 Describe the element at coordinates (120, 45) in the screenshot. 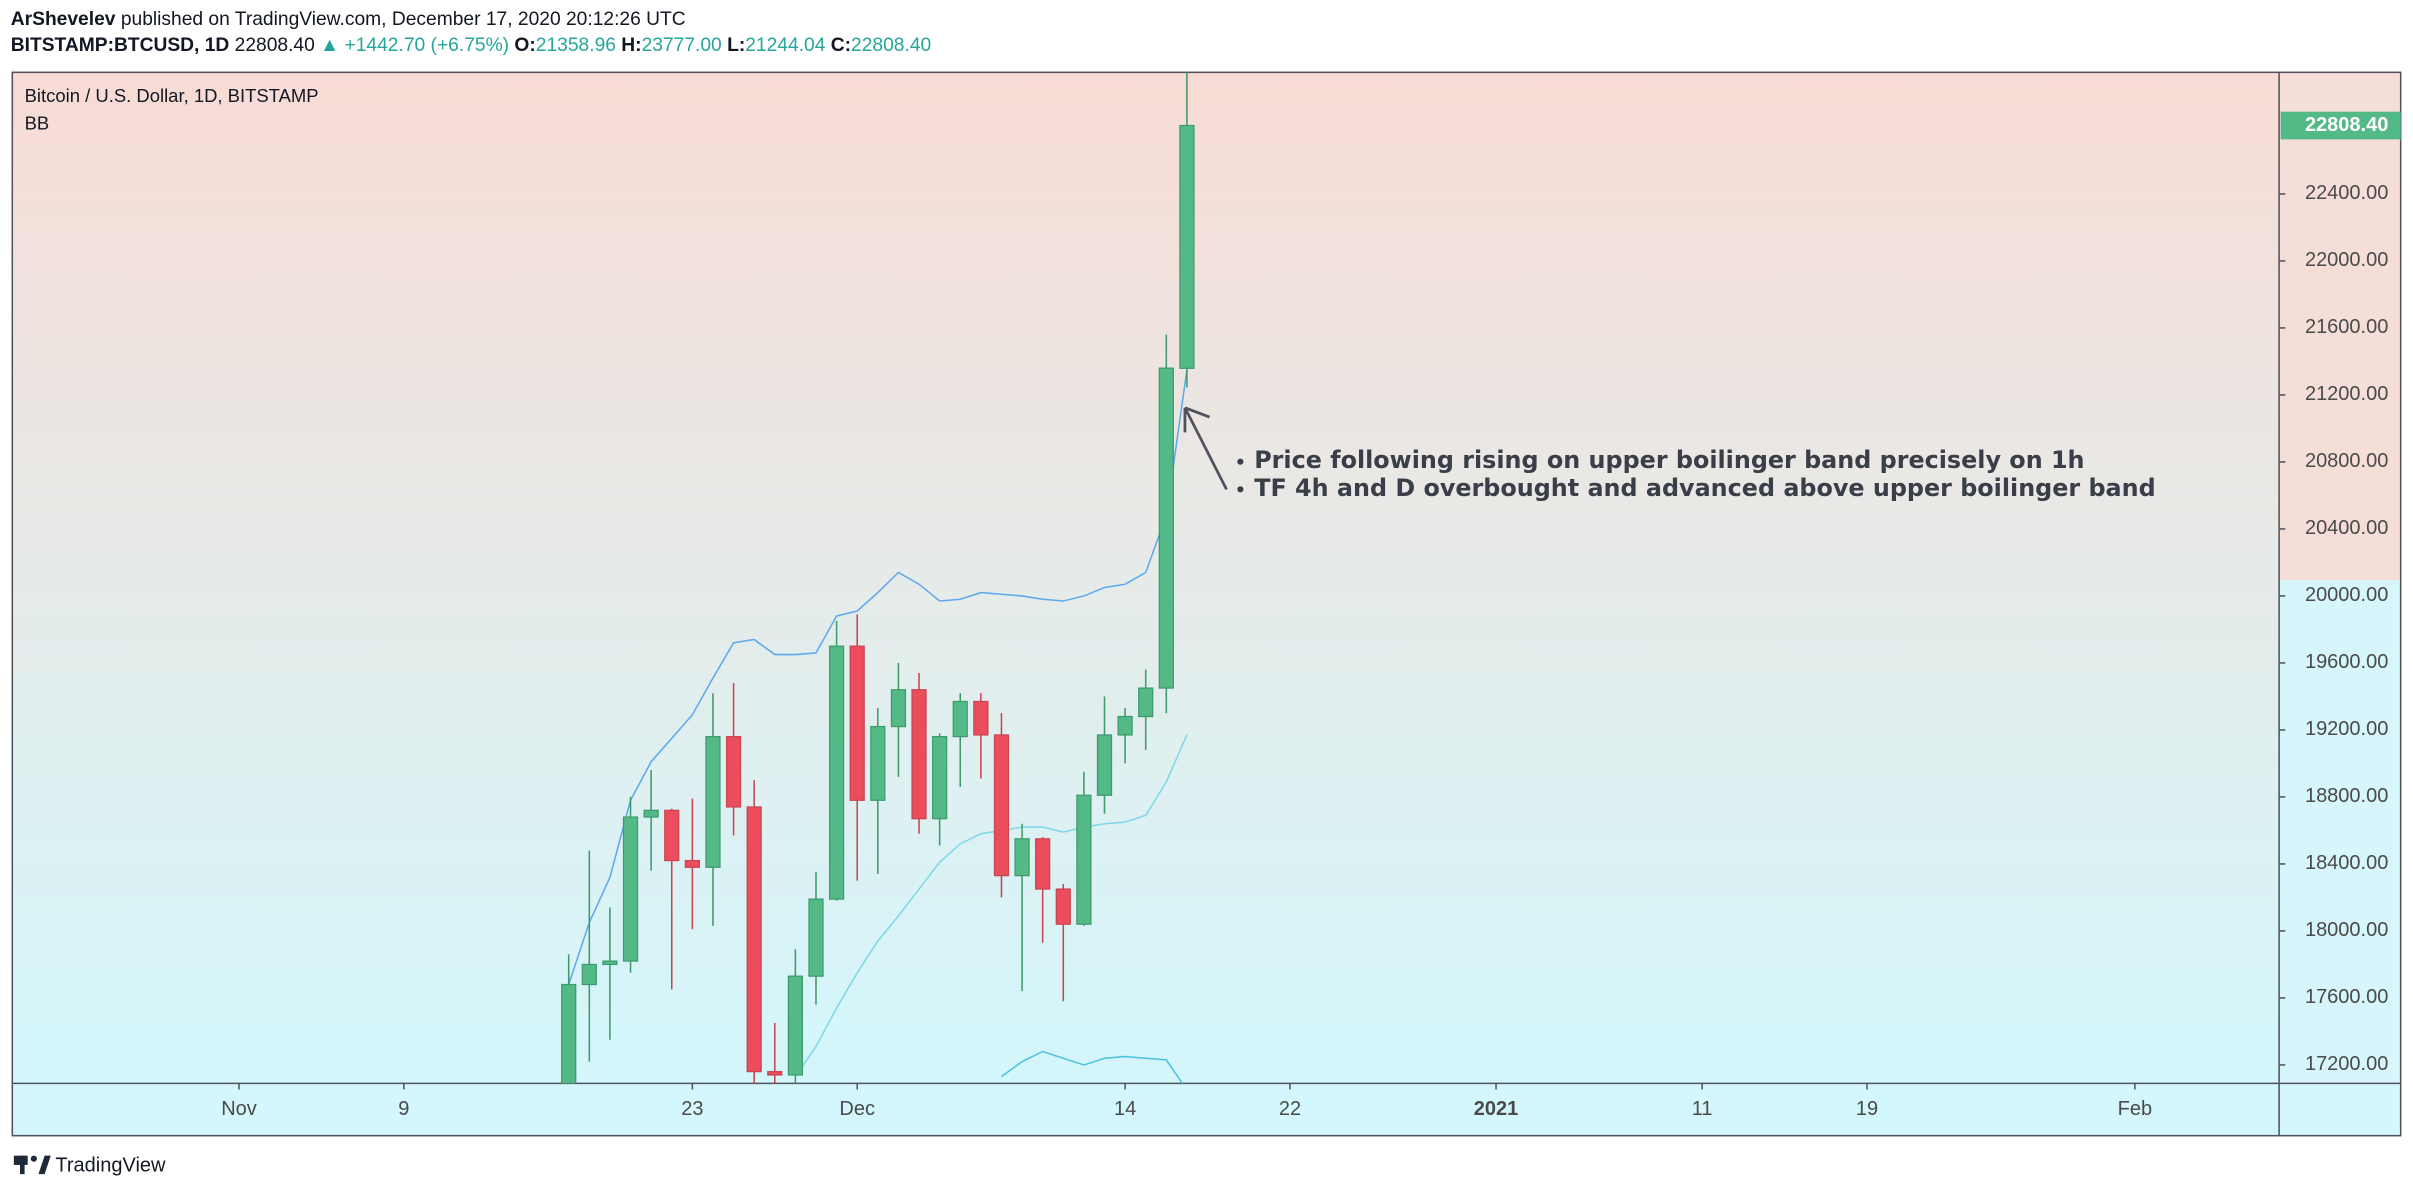

I see `symbol: BITSTAMP:BTCUSD, 1D` at that location.